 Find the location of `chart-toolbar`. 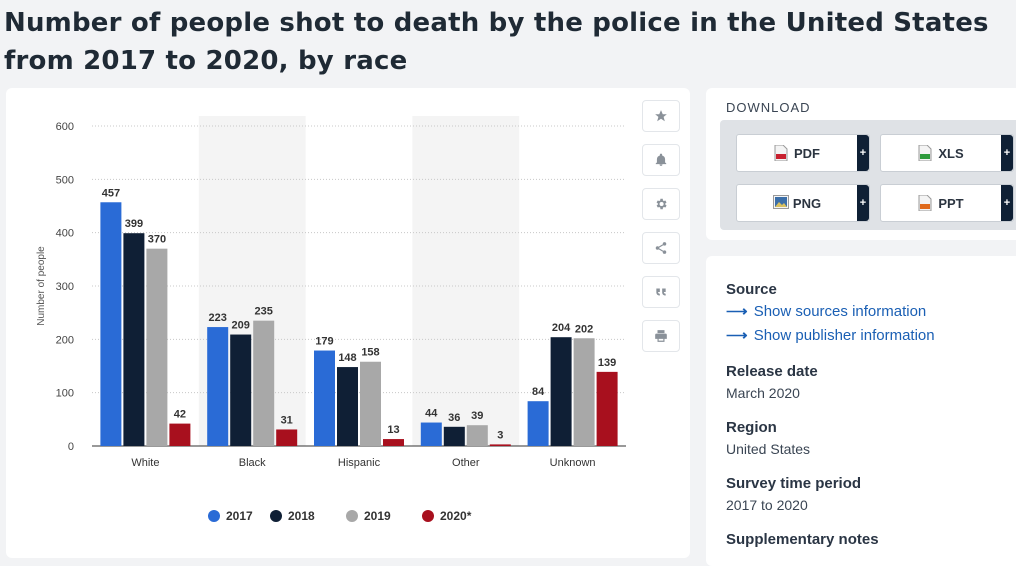

chart-toolbar is located at coordinates (661, 232).